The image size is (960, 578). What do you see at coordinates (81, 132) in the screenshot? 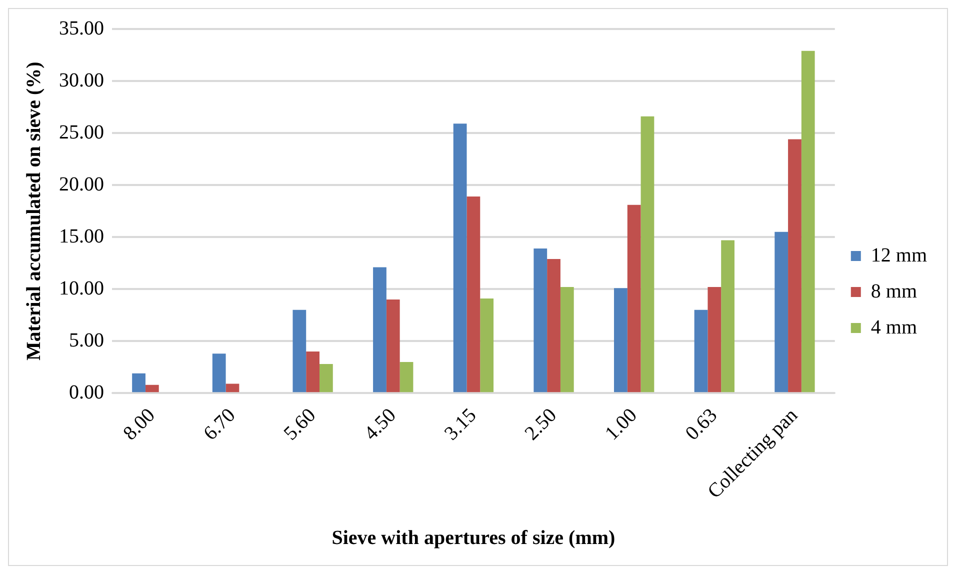
I see `y-tick-label: 25.00` at bounding box center [81, 132].